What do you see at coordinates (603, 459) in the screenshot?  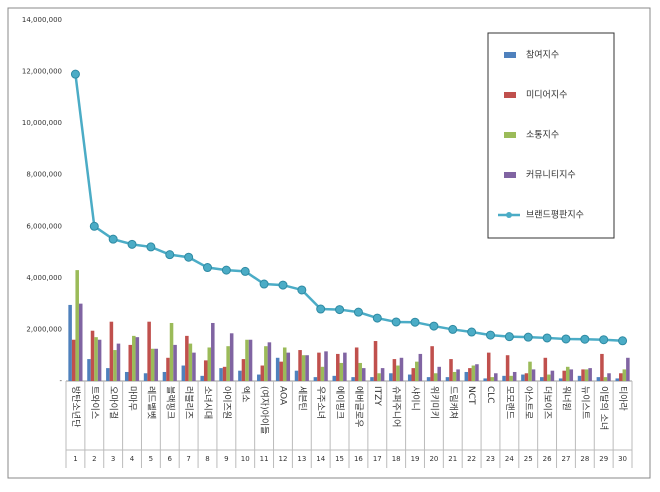 I see `rank-label: 29` at bounding box center [603, 459].